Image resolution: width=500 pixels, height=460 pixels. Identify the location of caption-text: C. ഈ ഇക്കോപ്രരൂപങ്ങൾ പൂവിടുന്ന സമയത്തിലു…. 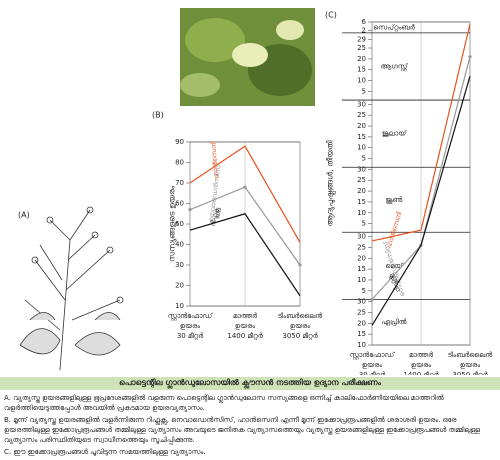
(105, 452).